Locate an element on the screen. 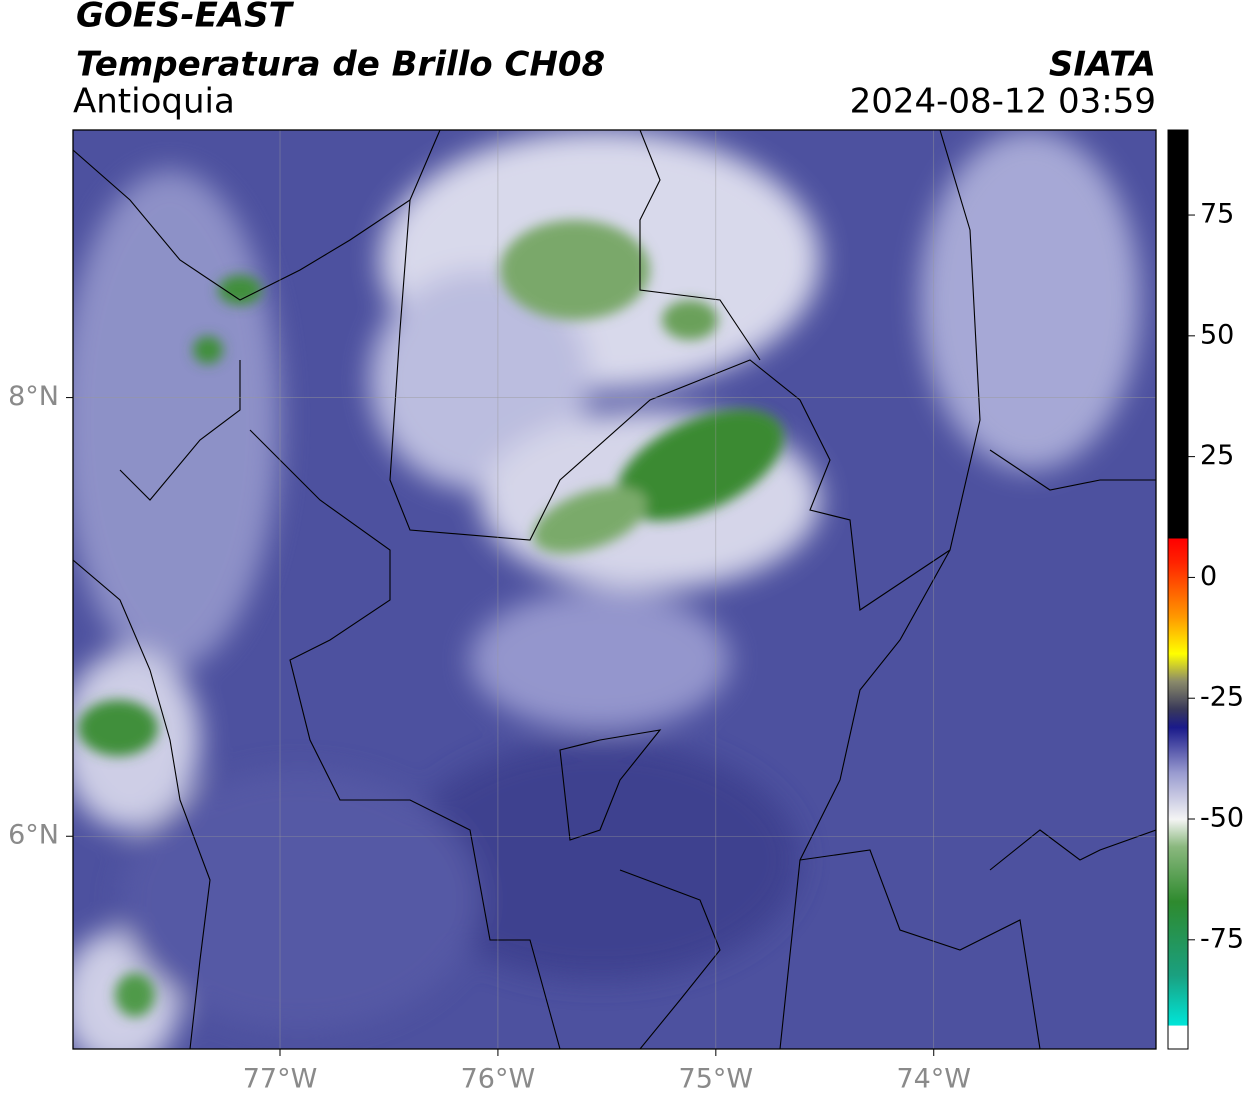  source: SIATA is located at coordinates (1102, 65).